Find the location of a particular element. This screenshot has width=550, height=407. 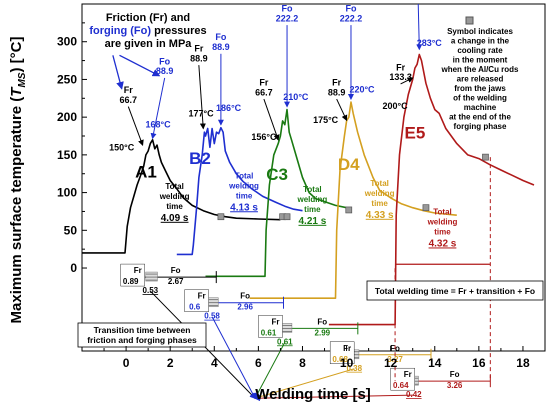

peak-temperature-label: 220°C is located at coordinates (362, 89).